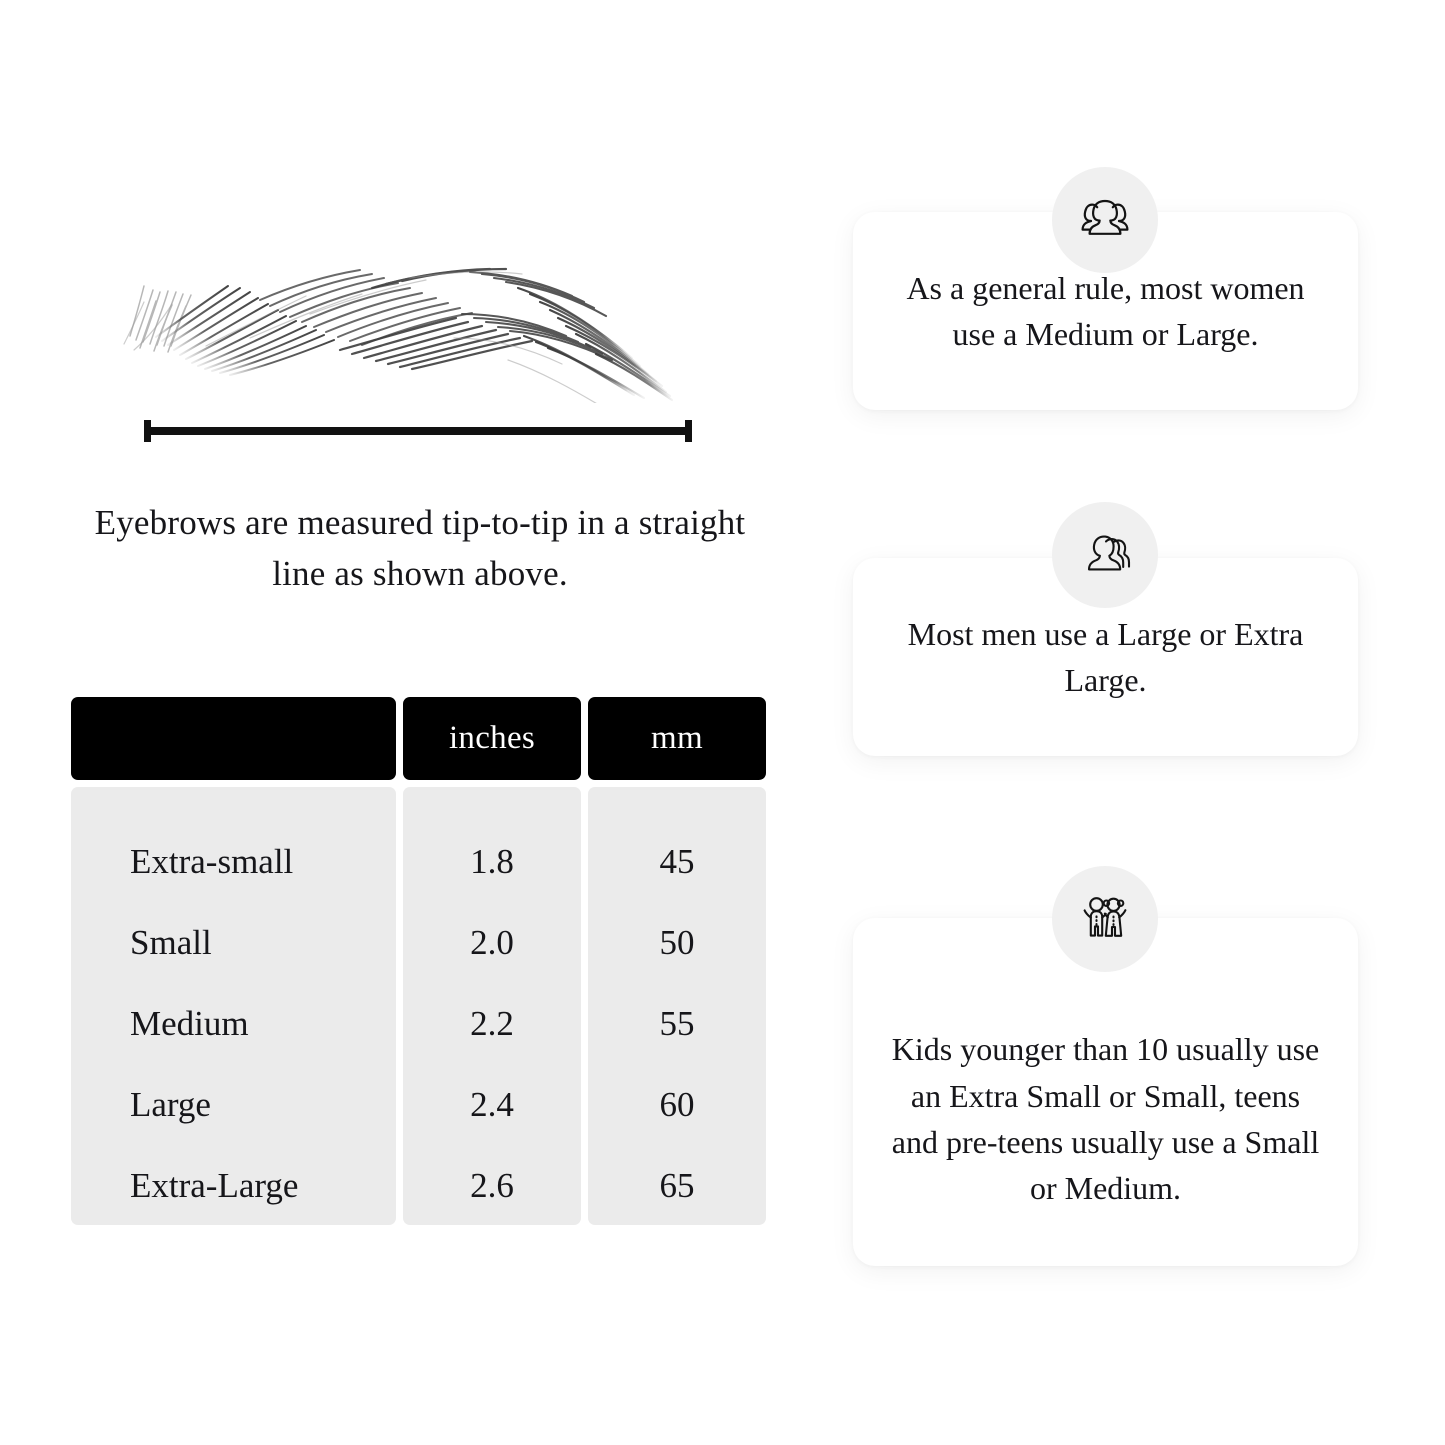 This screenshot has height=1445, width=1445. What do you see at coordinates (677, 1023) in the screenshot?
I see `table-row: 55` at bounding box center [677, 1023].